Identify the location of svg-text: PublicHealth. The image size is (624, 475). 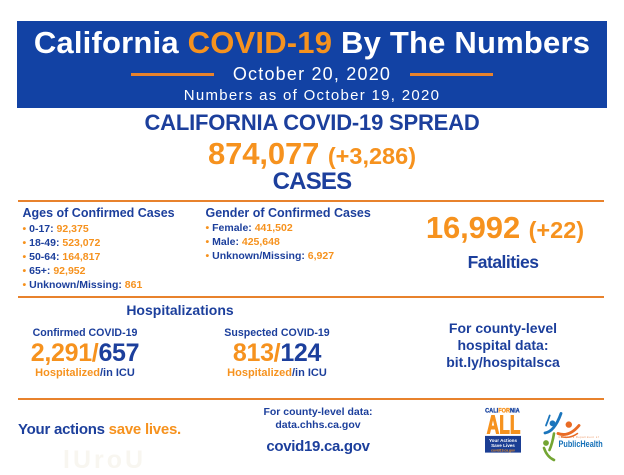
(581, 444).